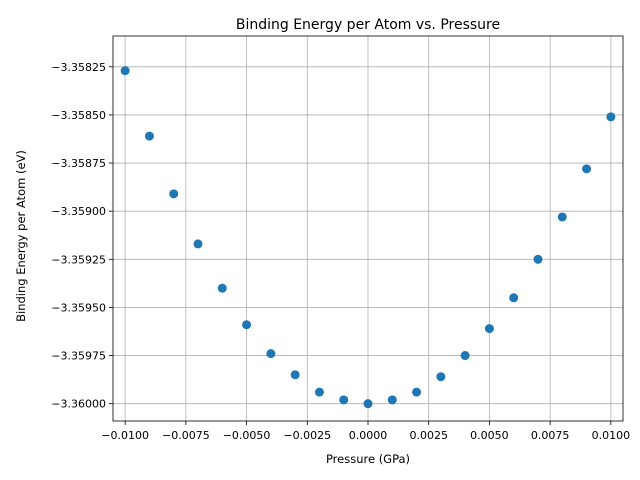 This screenshot has height=480, width=640. I want to click on x-tick-label: 0.0000, so click(368, 435).